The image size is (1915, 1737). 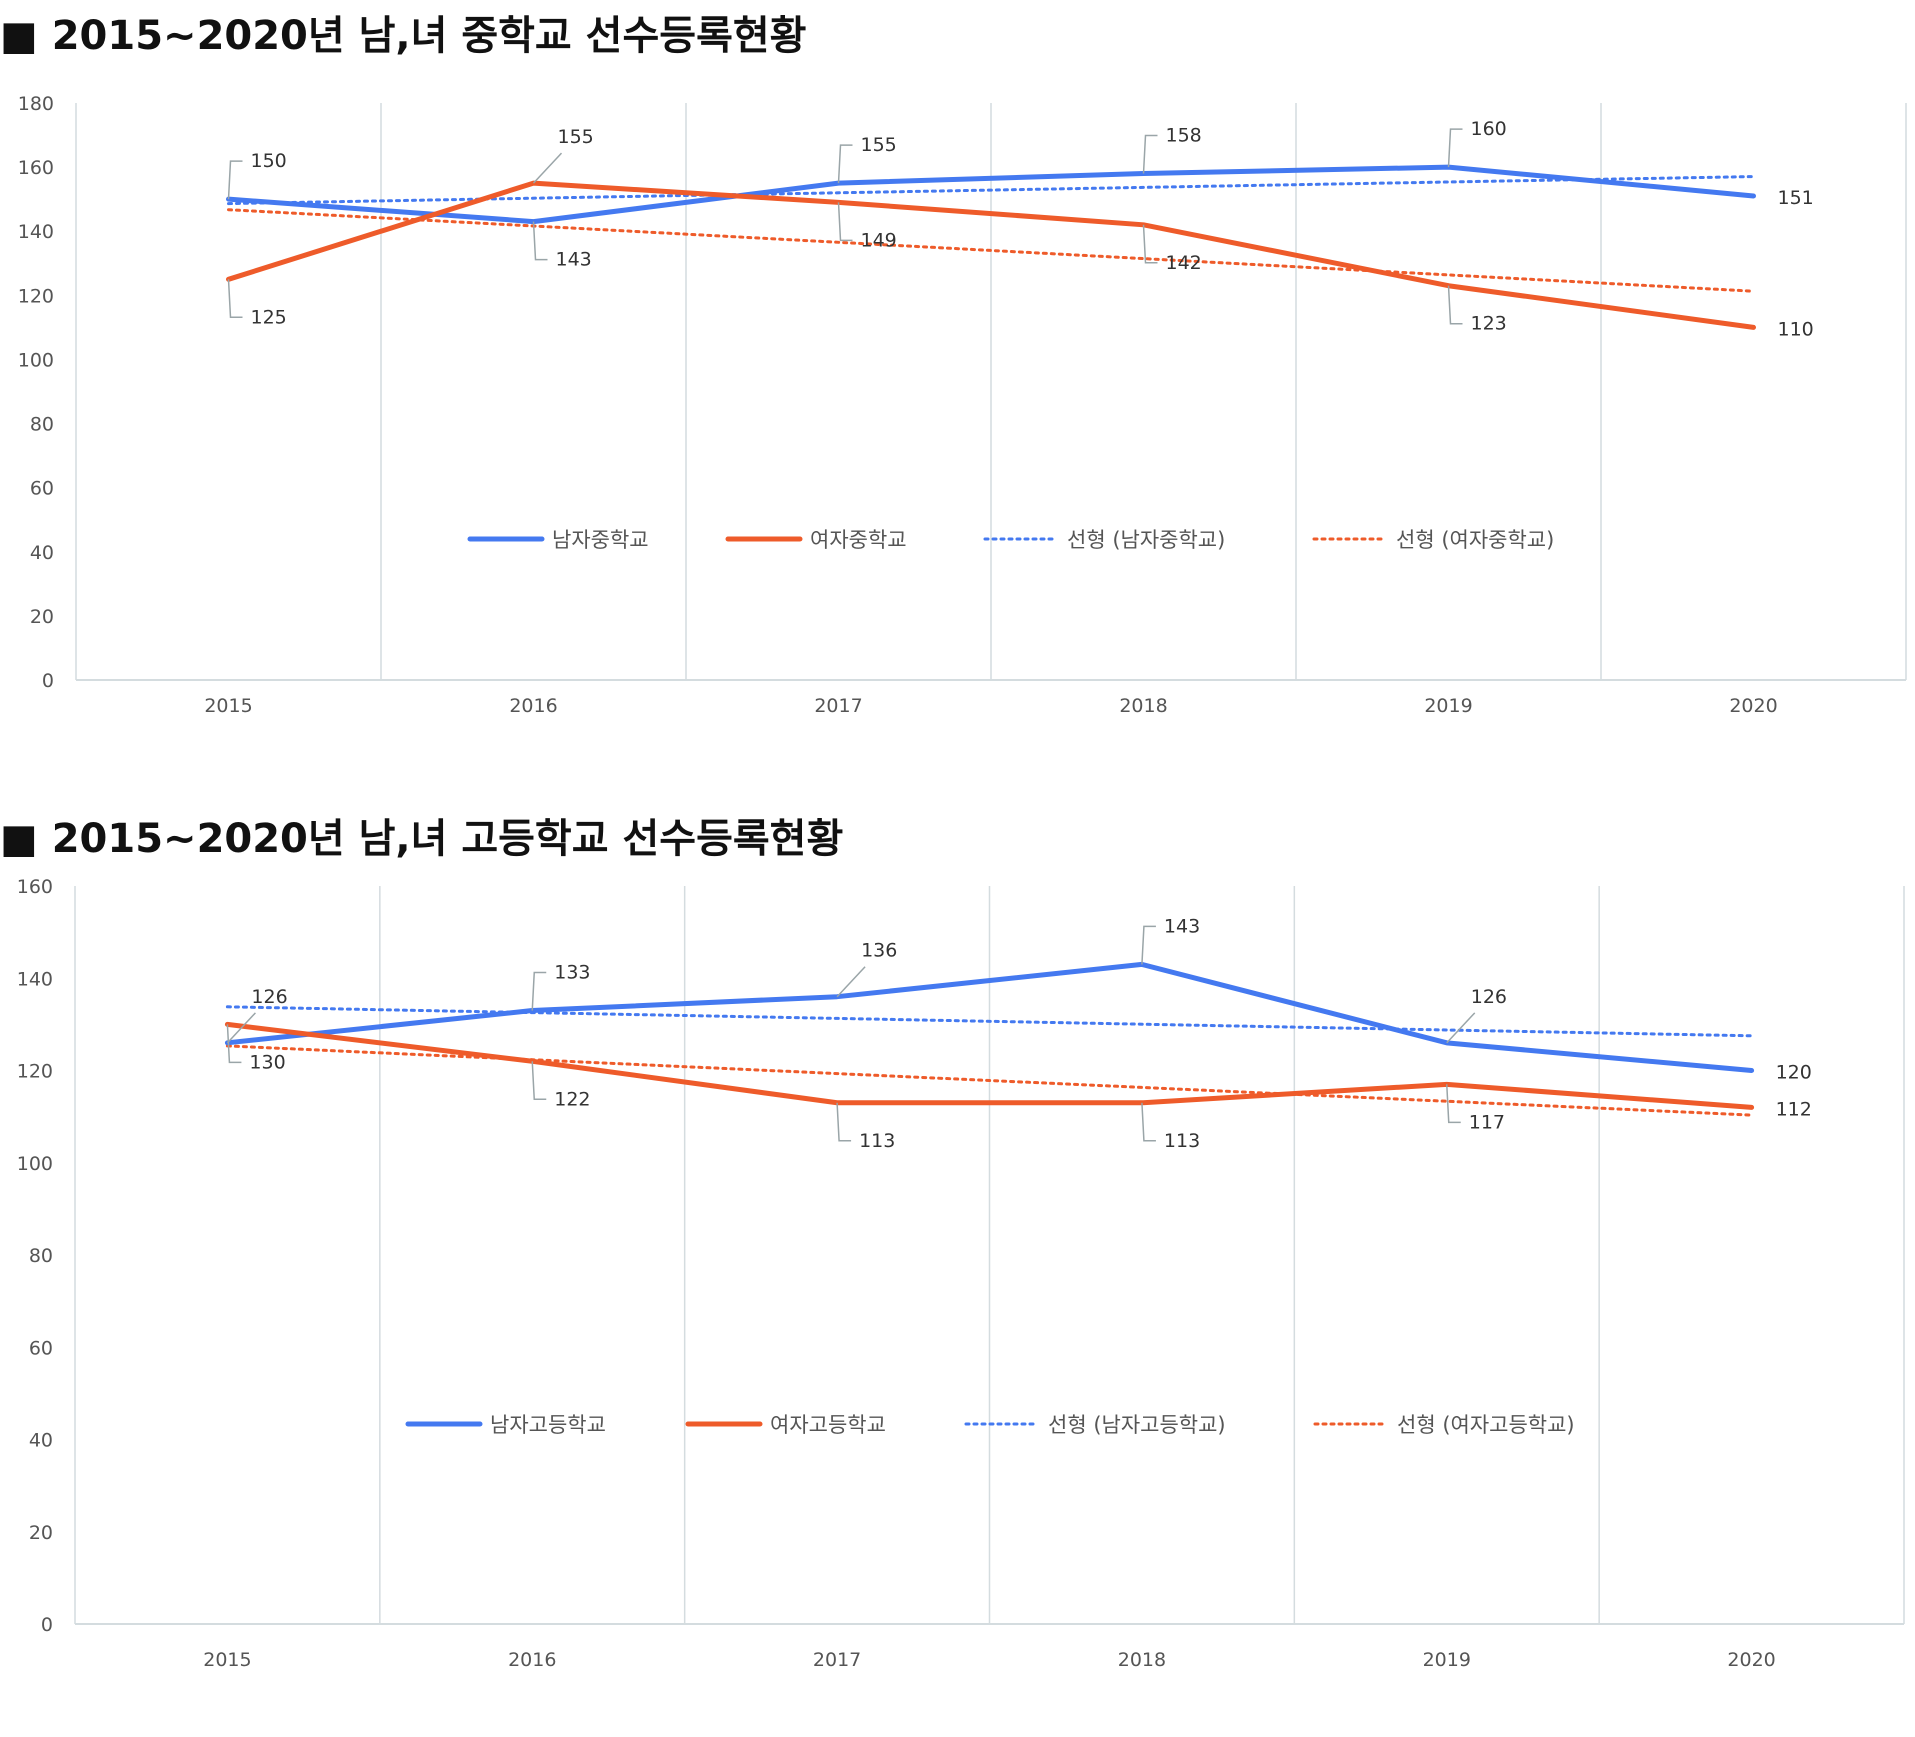 I want to click on legend: 남자중학교 여자중학교 선형 (남자중학교) 선형 (여자중학교), so click(x=1010, y=540).